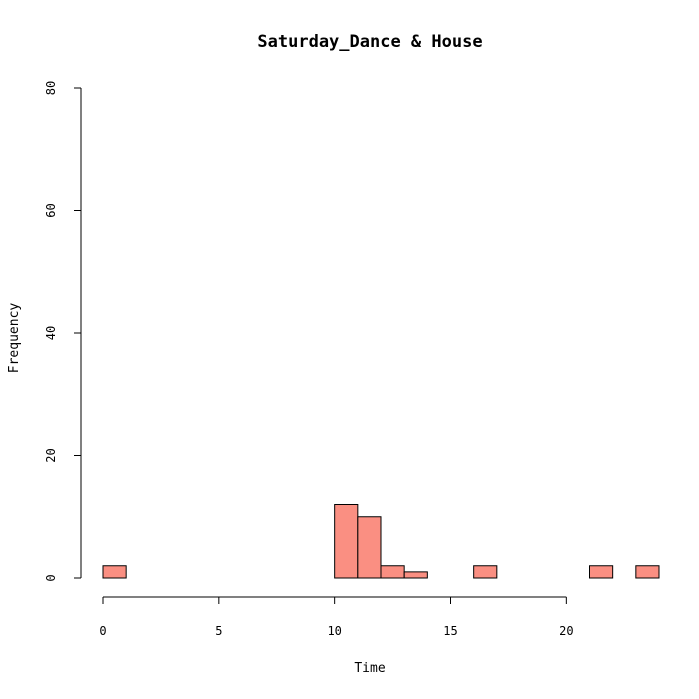  What do you see at coordinates (63, 331) in the screenshot?
I see `y-axis: 0 20 40 60 80` at bounding box center [63, 331].